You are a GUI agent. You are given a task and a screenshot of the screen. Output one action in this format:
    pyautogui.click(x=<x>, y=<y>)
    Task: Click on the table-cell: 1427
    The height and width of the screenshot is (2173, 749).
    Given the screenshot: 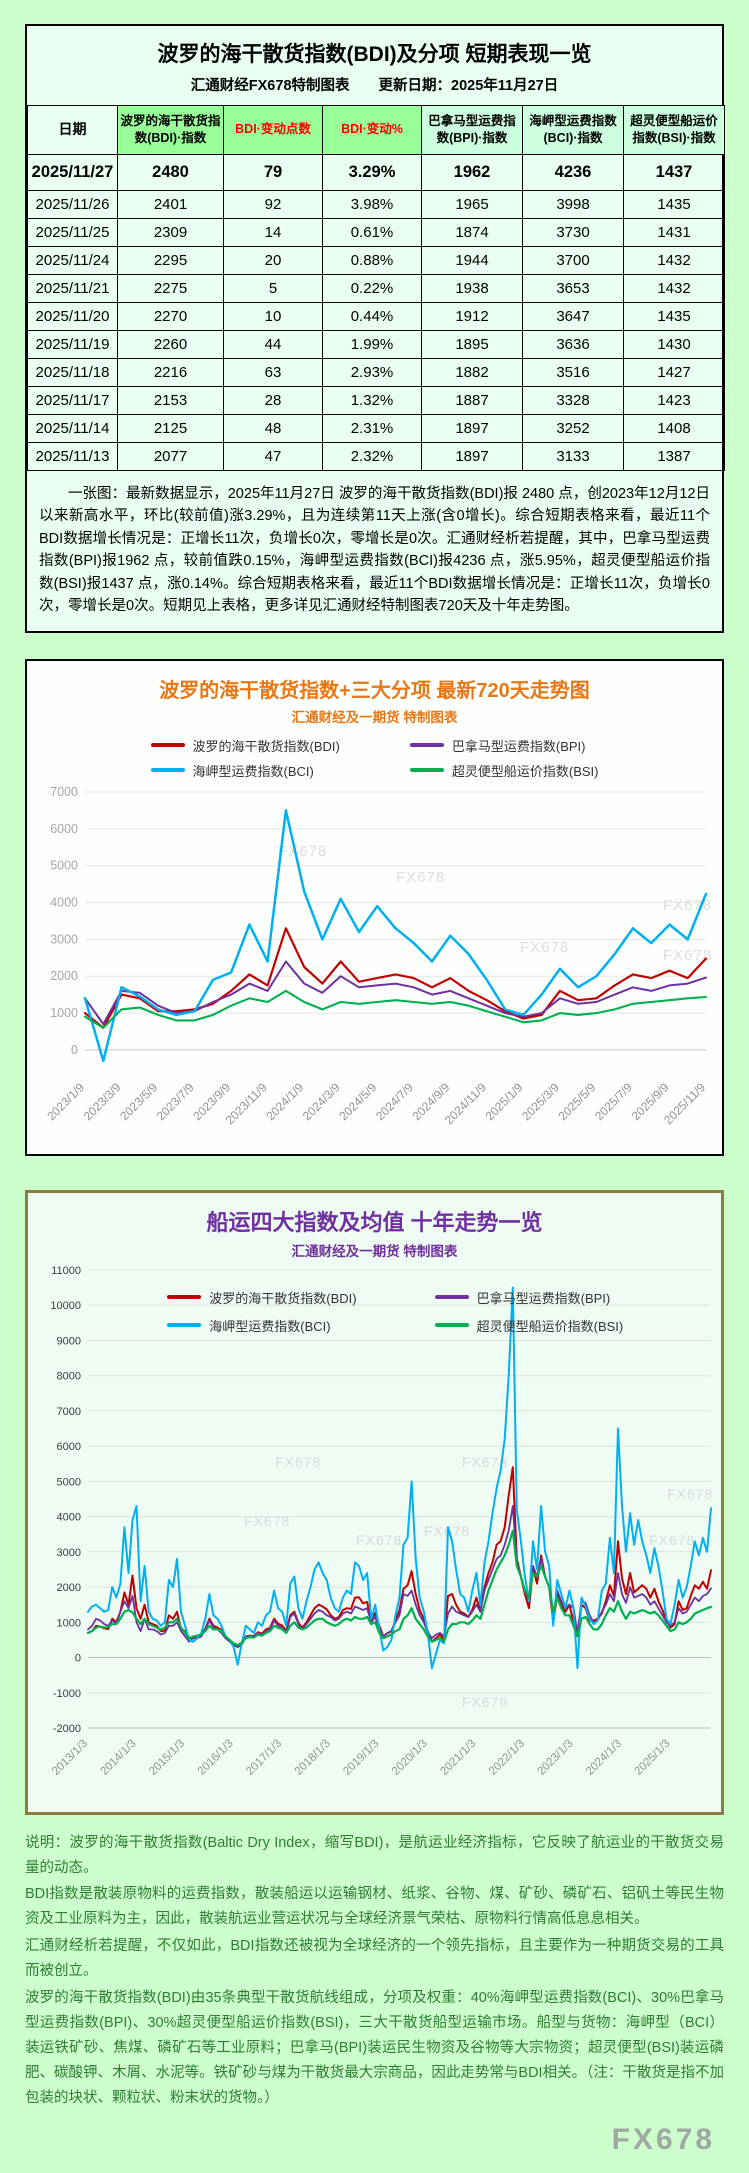 What is the action you would take?
    pyautogui.click(x=674, y=372)
    